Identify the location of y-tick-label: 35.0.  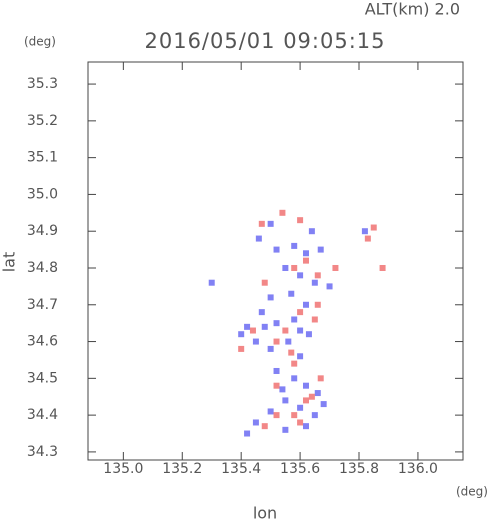
(42, 194).